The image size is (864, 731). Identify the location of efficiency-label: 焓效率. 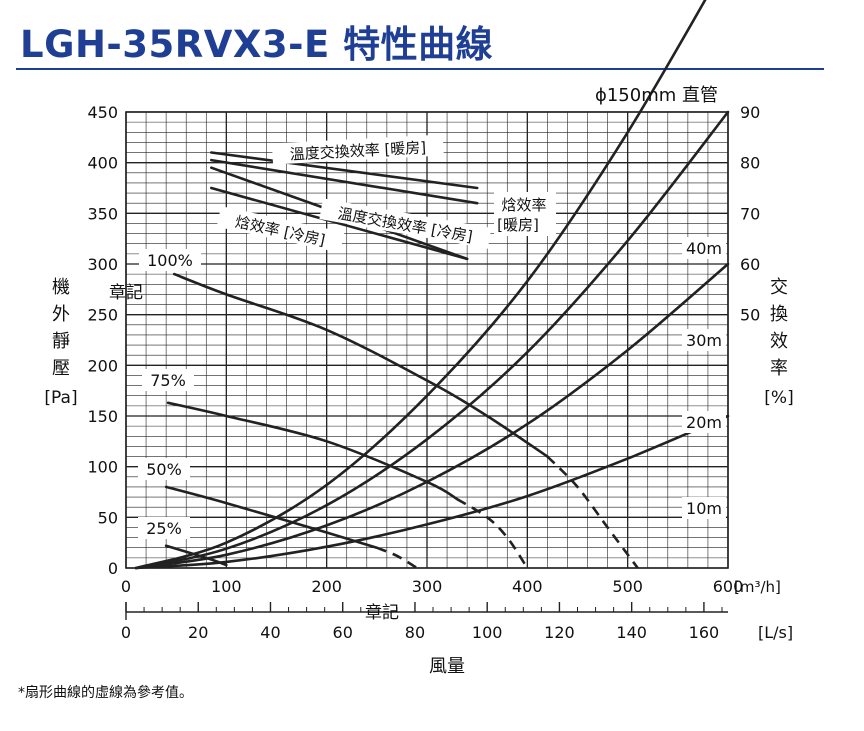
(523, 205).